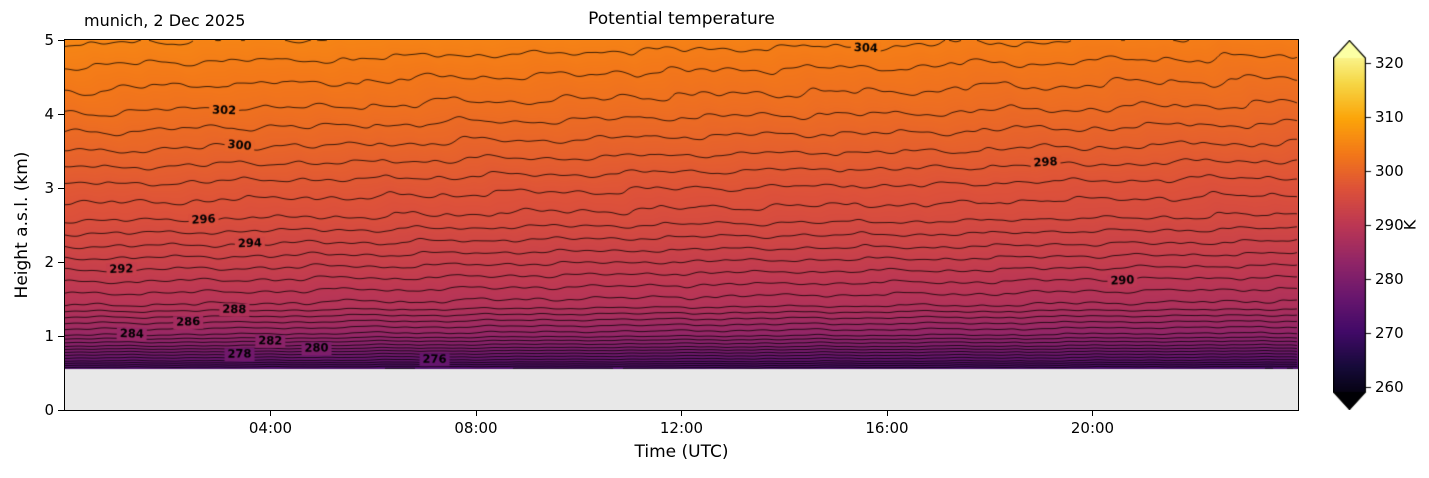  Describe the element at coordinates (1389, 386) in the screenshot. I see `colorbar-tick-label: 260` at that location.